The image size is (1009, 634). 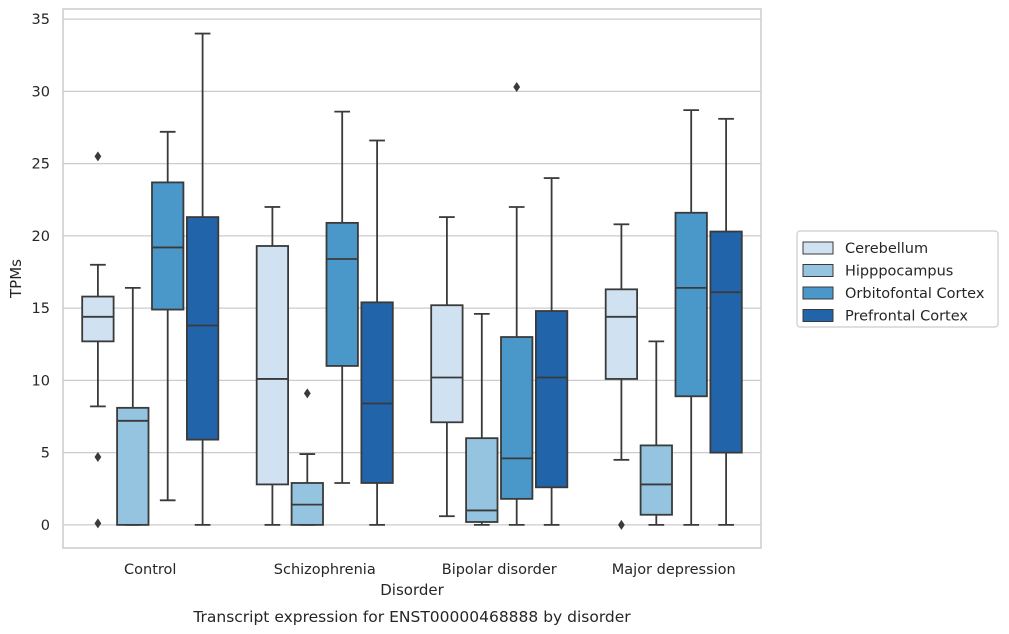 What do you see at coordinates (674, 570) in the screenshot?
I see `x-tick-label: Major depression` at bounding box center [674, 570].